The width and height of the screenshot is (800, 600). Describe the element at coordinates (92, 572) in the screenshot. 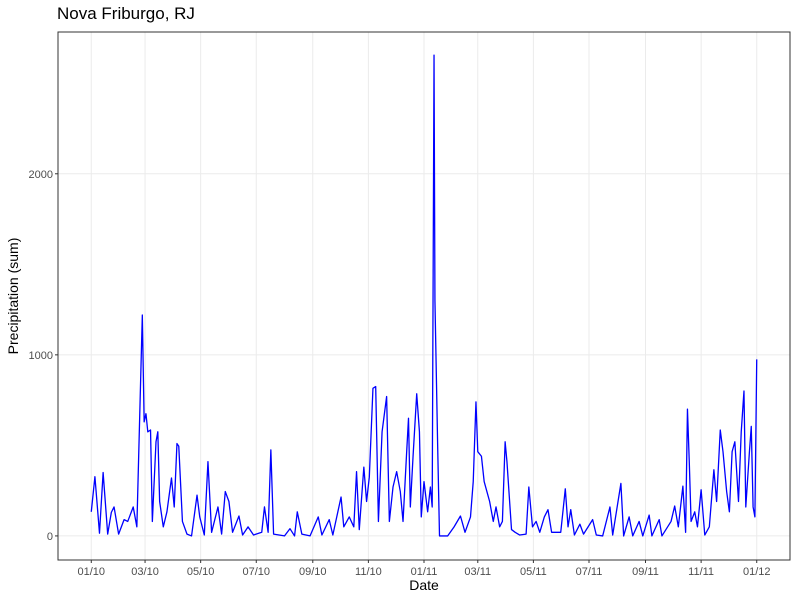

I see `x-tick-label: 01/10` at that location.